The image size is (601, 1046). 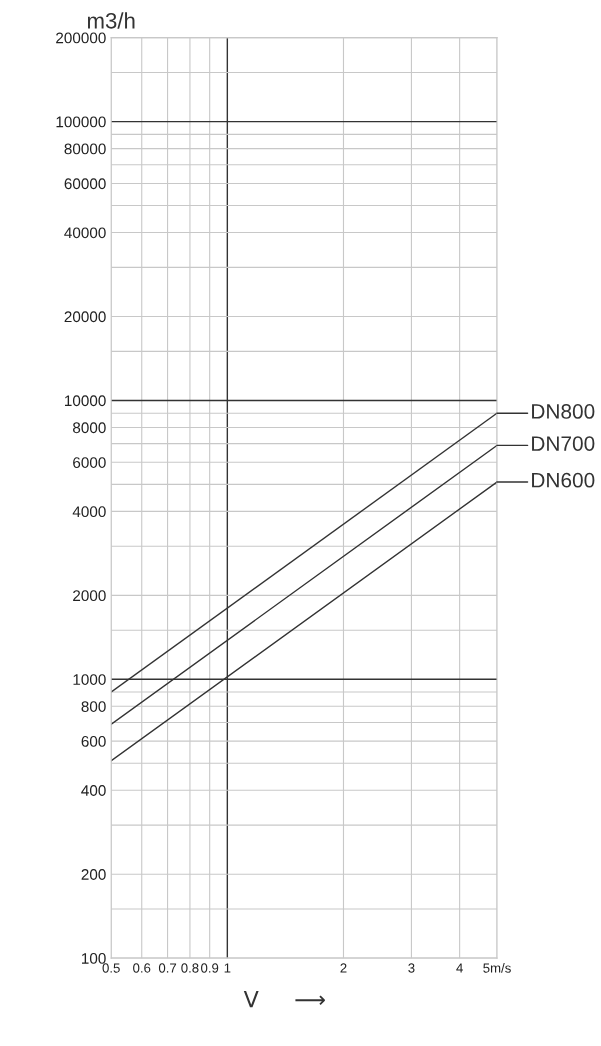 I want to click on x-tick-label: 5m/s, so click(x=497, y=968).